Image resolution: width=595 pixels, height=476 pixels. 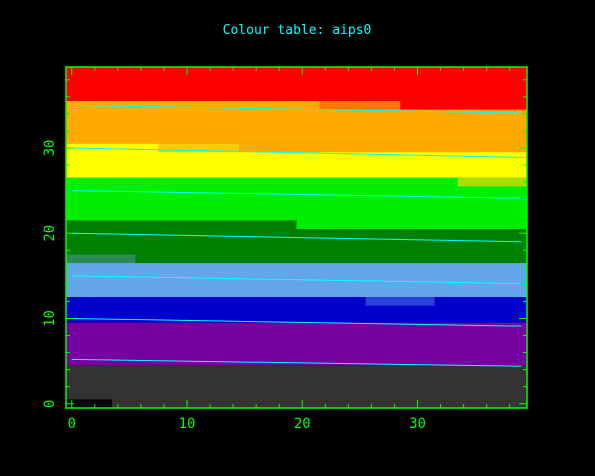 I want to click on x-tick-label: 0, so click(x=72, y=424).